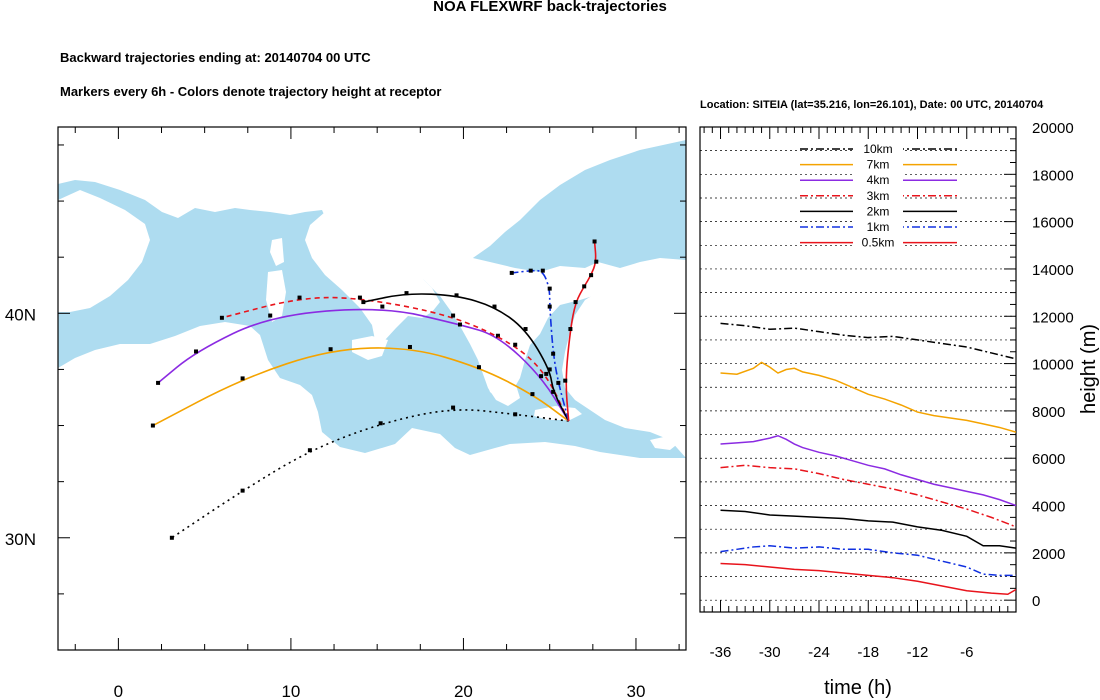 The width and height of the screenshot is (1100, 700). I want to click on legend-label-4km: 4km, so click(878, 180).